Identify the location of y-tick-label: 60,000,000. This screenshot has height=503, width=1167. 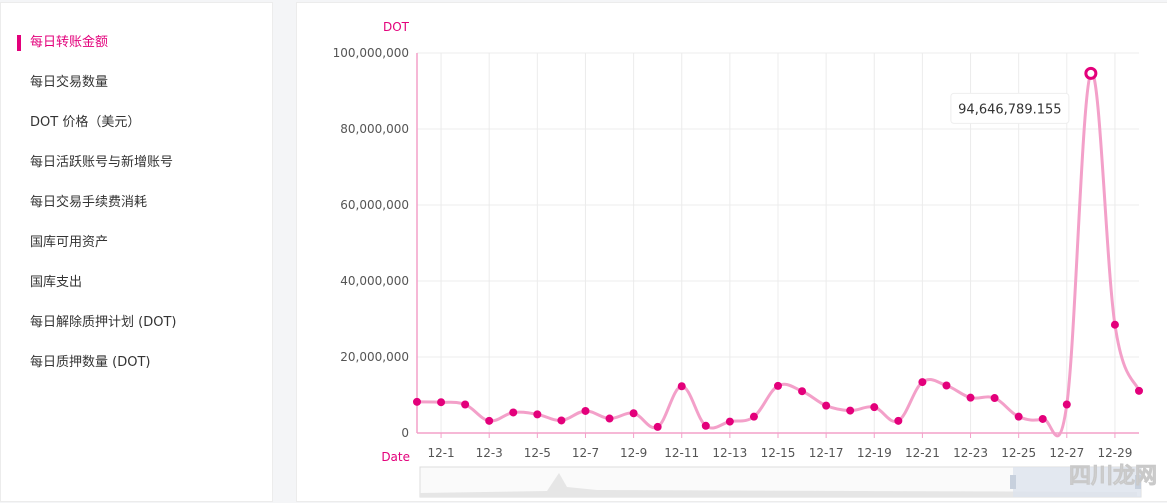
(374, 205).